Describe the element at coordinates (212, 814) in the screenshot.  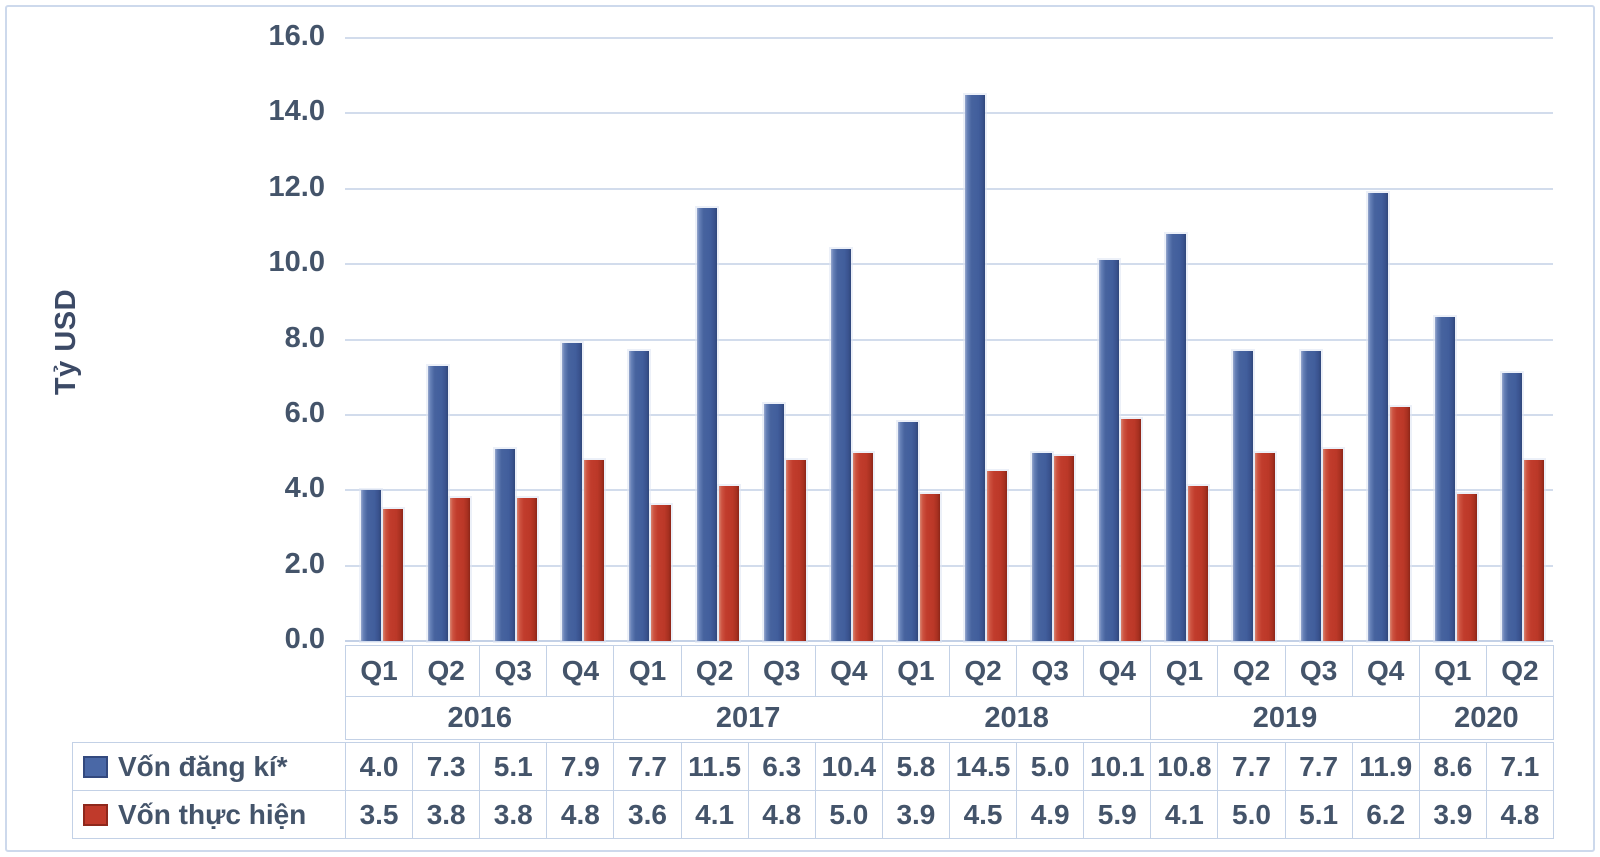
I see `series-name: Vốn thực hiện` at that location.